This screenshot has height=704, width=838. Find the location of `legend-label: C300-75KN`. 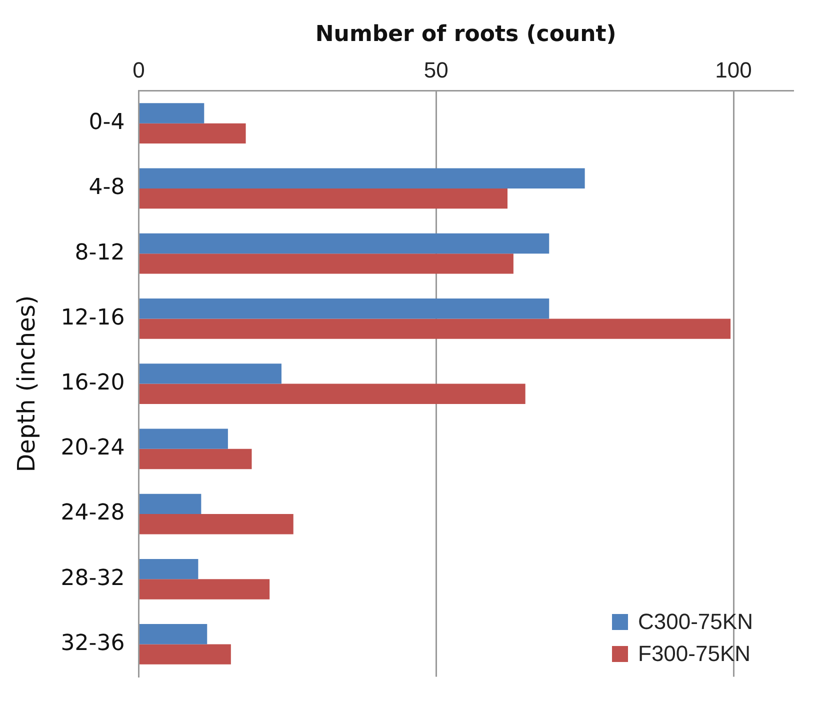

legend-label: C300-75KN is located at coordinates (695, 621).